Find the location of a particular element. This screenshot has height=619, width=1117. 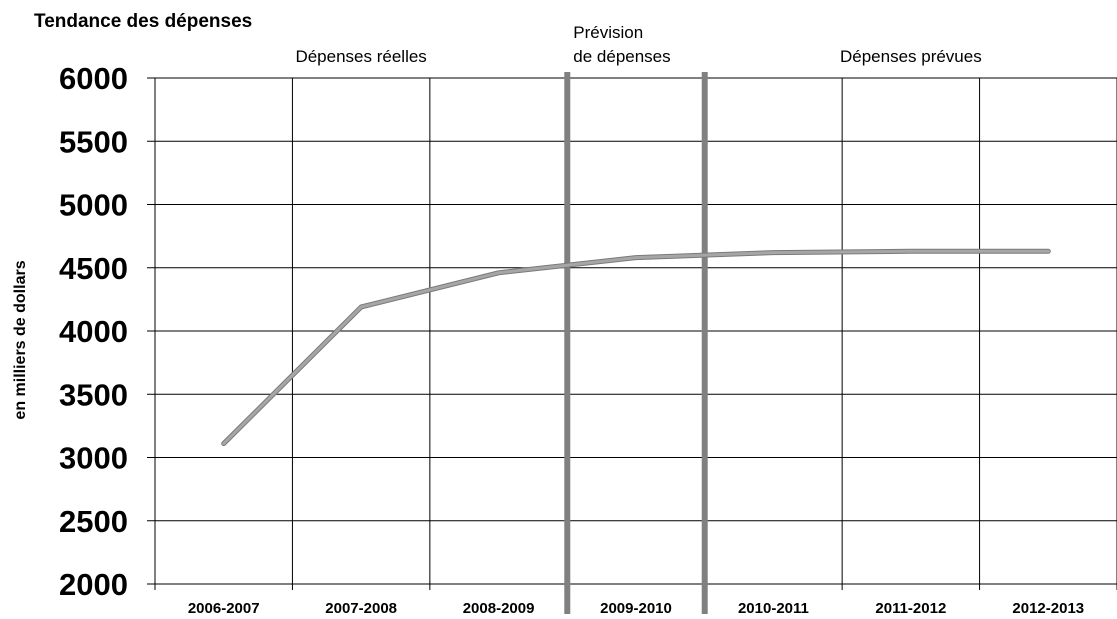

y-tick-label: 6000 is located at coordinates (93, 78).